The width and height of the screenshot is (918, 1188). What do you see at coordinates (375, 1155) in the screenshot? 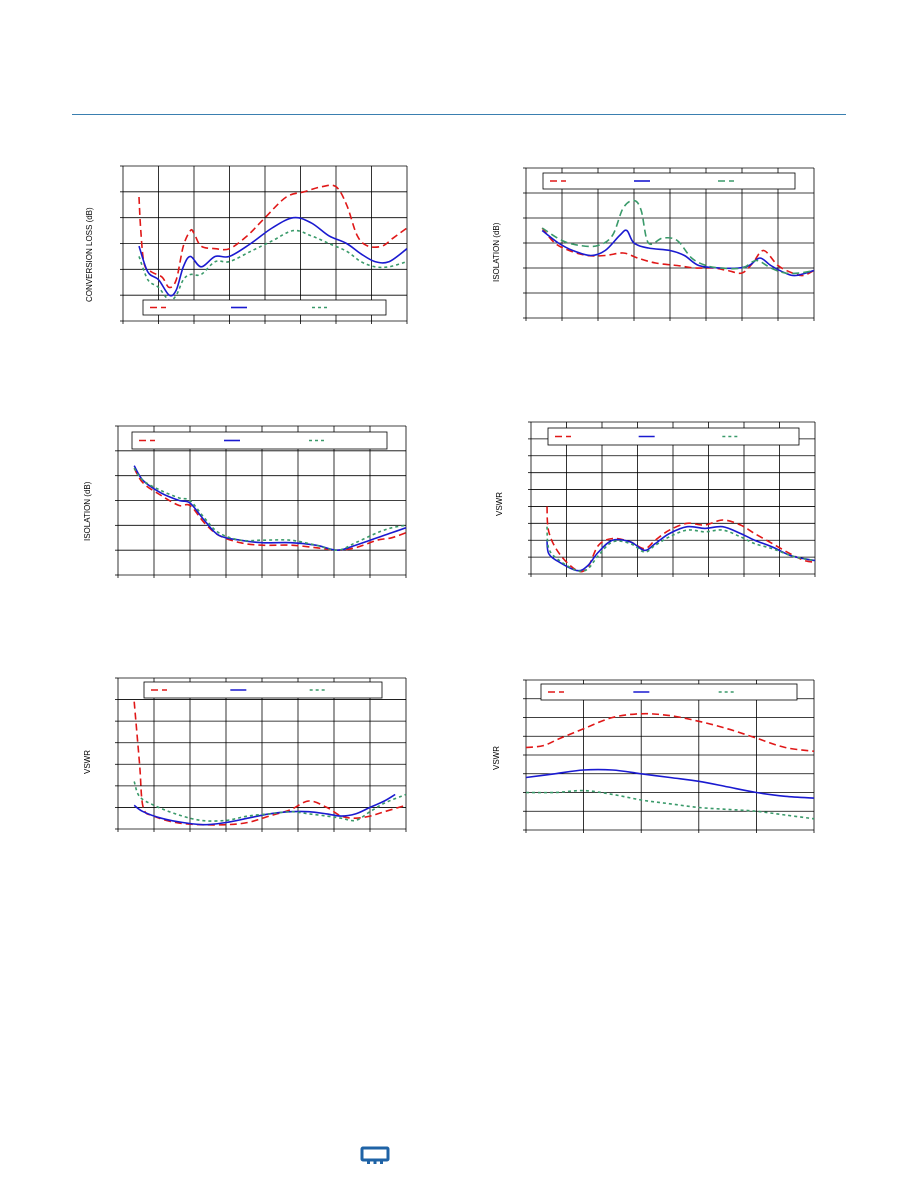
I see `minicircuits-logo-icon` at bounding box center [375, 1155].